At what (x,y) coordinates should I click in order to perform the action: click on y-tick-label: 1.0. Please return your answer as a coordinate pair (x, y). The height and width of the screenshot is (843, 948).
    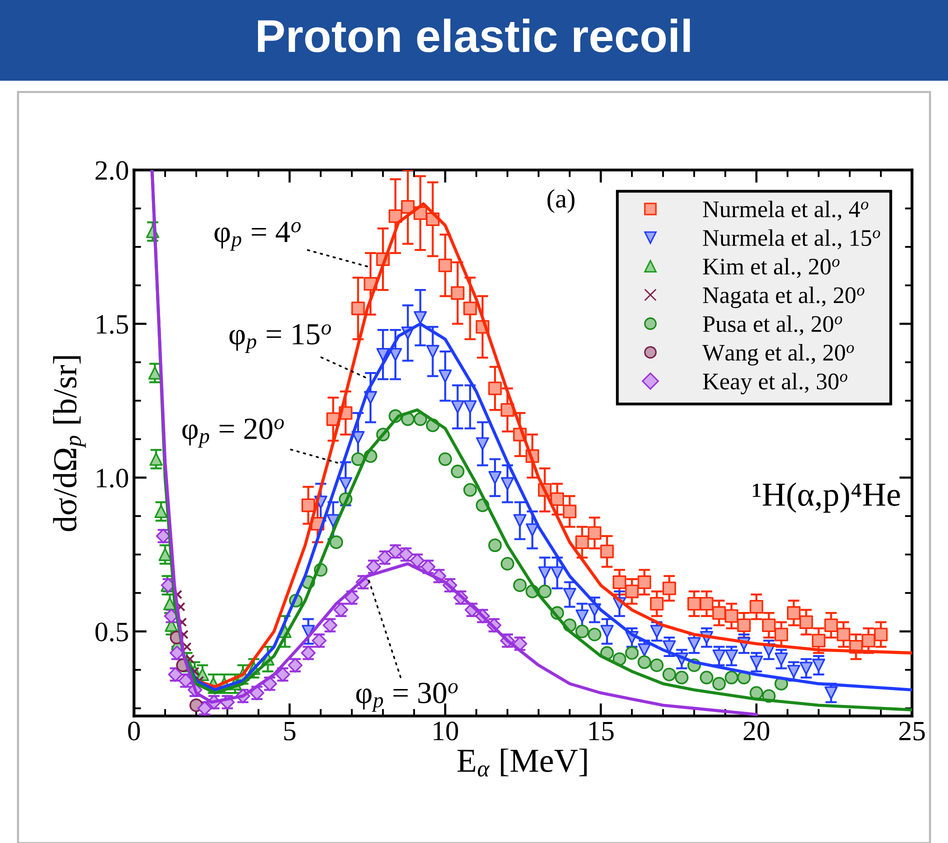
    Looking at the image, I should click on (112, 478).